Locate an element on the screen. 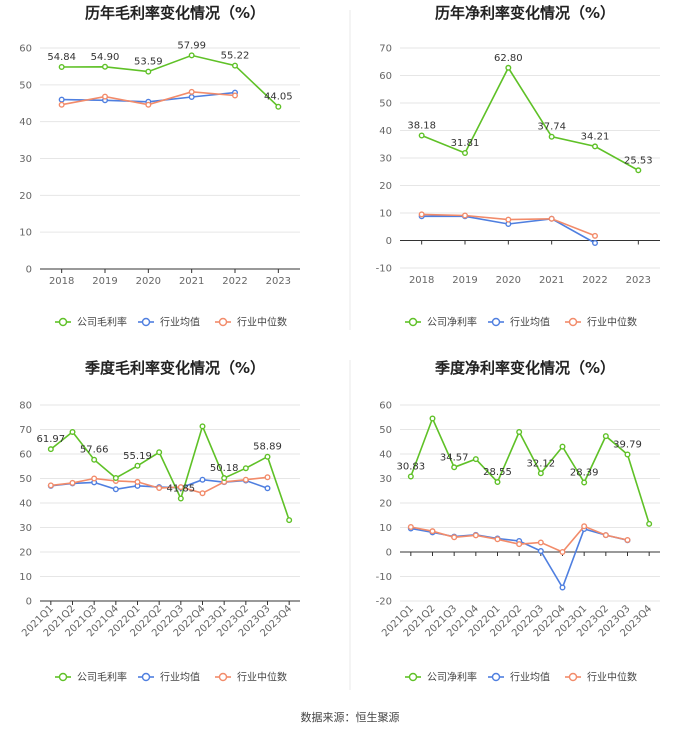 The height and width of the screenshot is (734, 700). data-label: 57.66 is located at coordinates (94, 450).